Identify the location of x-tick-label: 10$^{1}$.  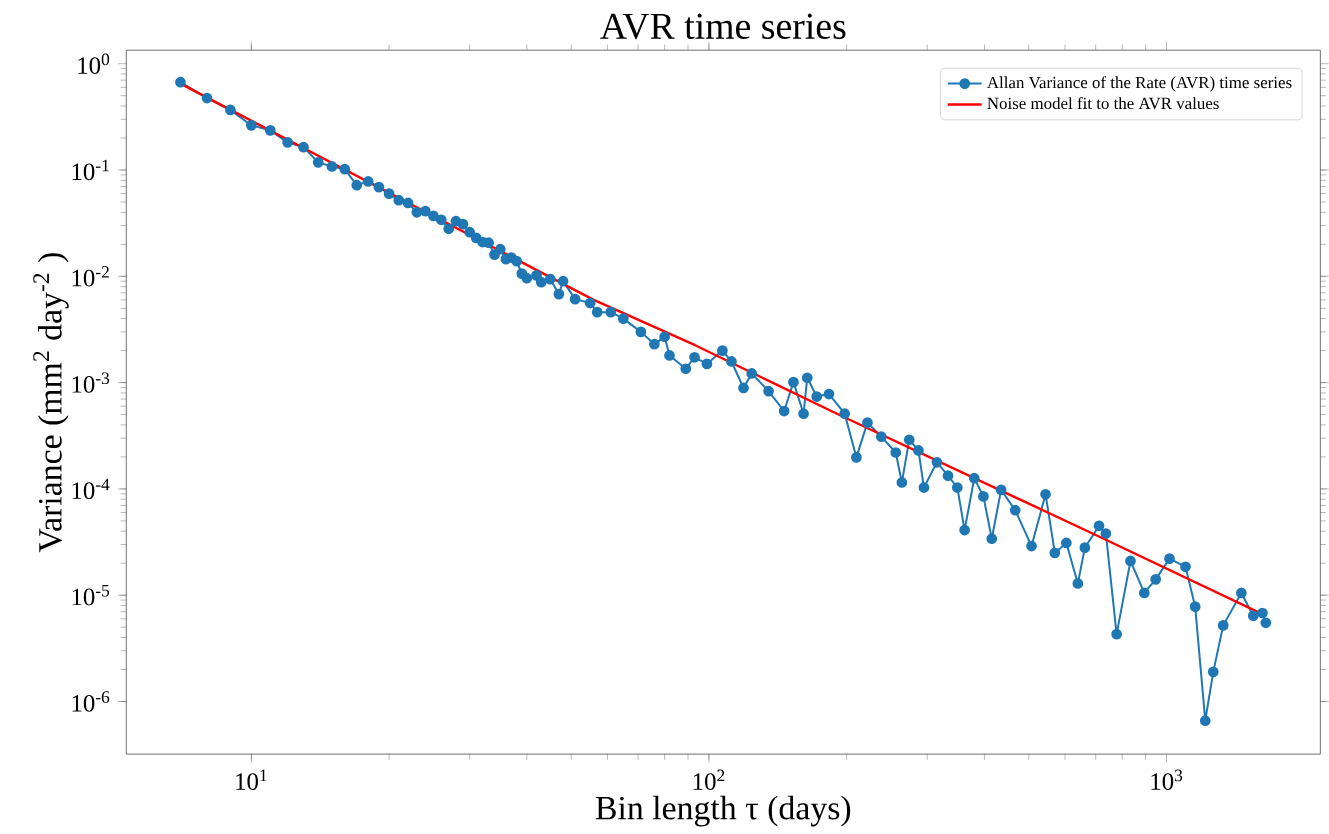
(251, 779).